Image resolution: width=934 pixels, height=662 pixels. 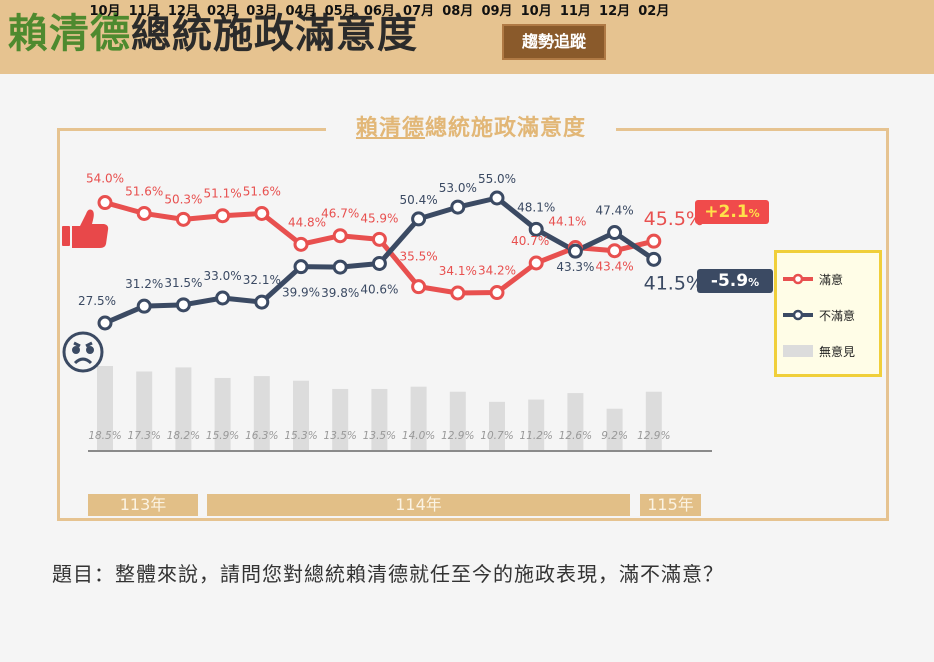 What do you see at coordinates (143, 505) in the screenshot?
I see `year-113: 113年` at bounding box center [143, 505].